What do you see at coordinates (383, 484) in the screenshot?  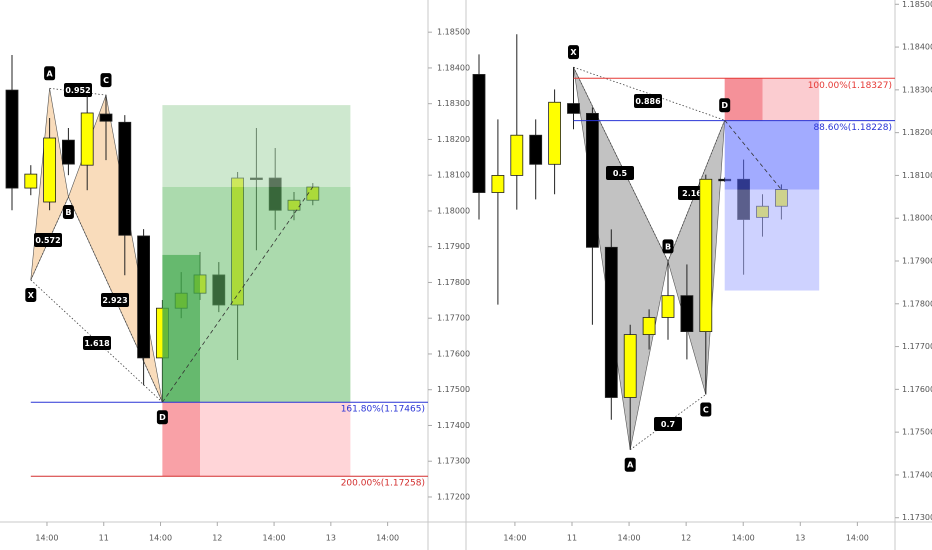 I see `level-label: 200.00%(1.17258)` at bounding box center [383, 484].